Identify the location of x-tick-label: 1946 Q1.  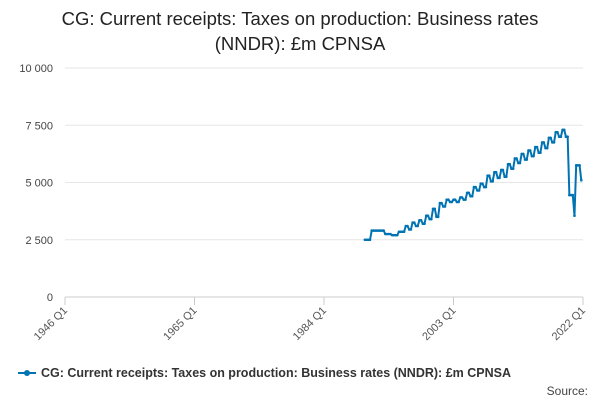
(51, 324).